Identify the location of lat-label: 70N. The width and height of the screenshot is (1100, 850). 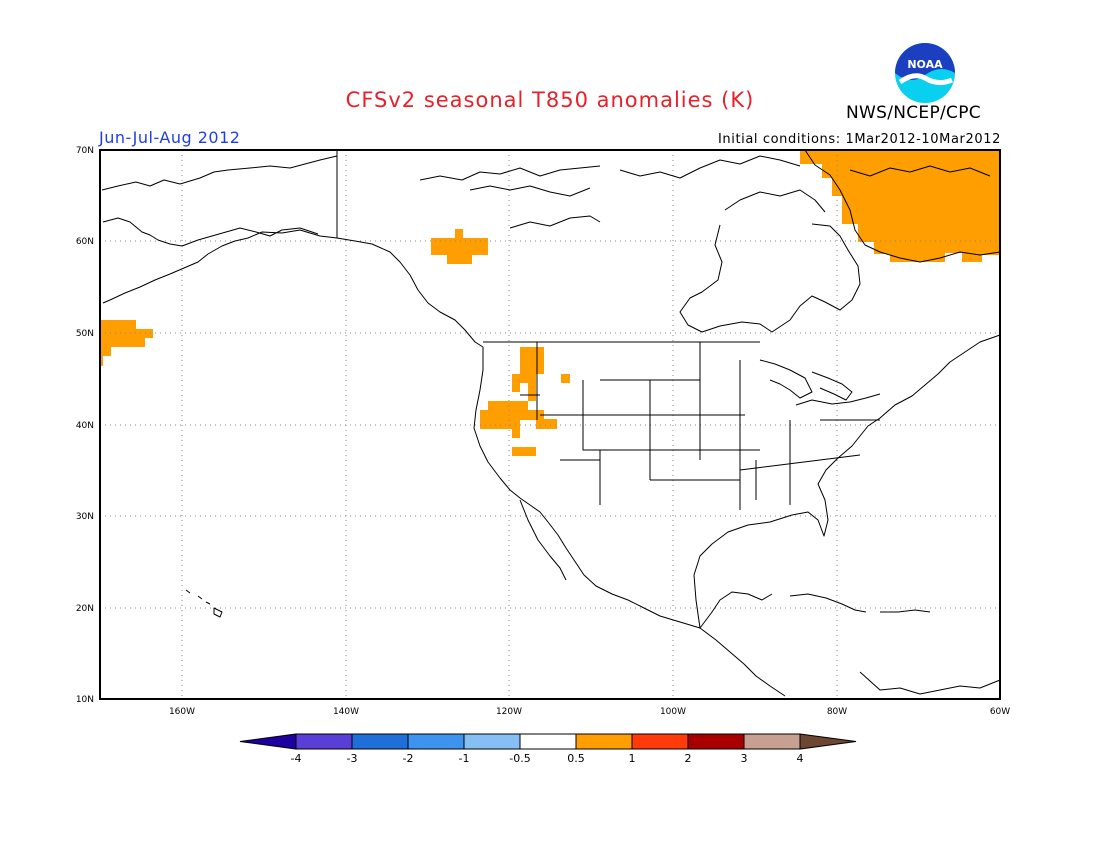
(85, 151).